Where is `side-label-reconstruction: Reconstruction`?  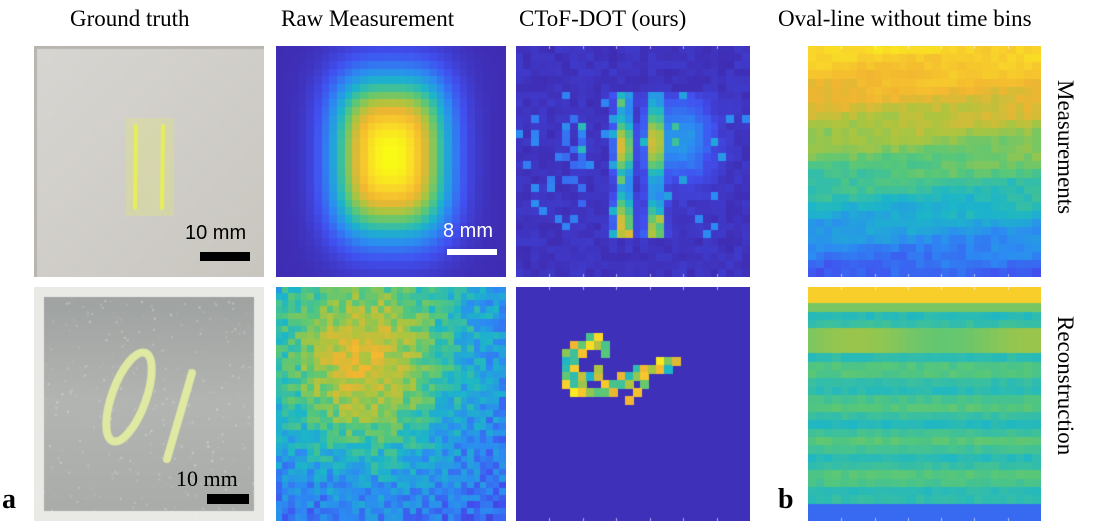 side-label-reconstruction: Reconstruction is located at coordinates (1065, 386).